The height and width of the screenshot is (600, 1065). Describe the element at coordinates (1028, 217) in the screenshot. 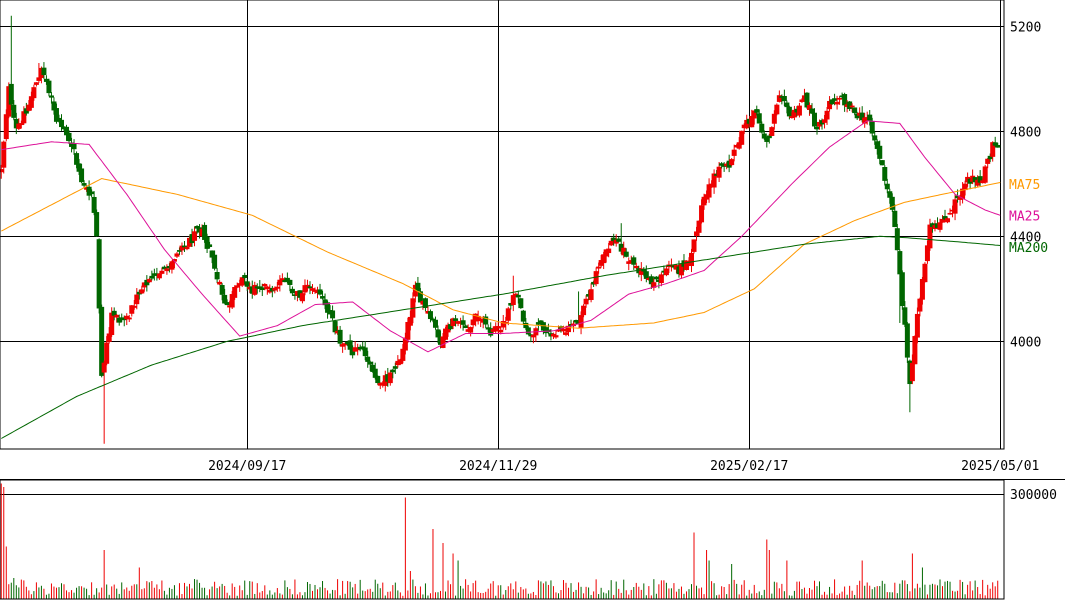

I see `ma-legend-labels: MA75 MA25 MA200` at that location.